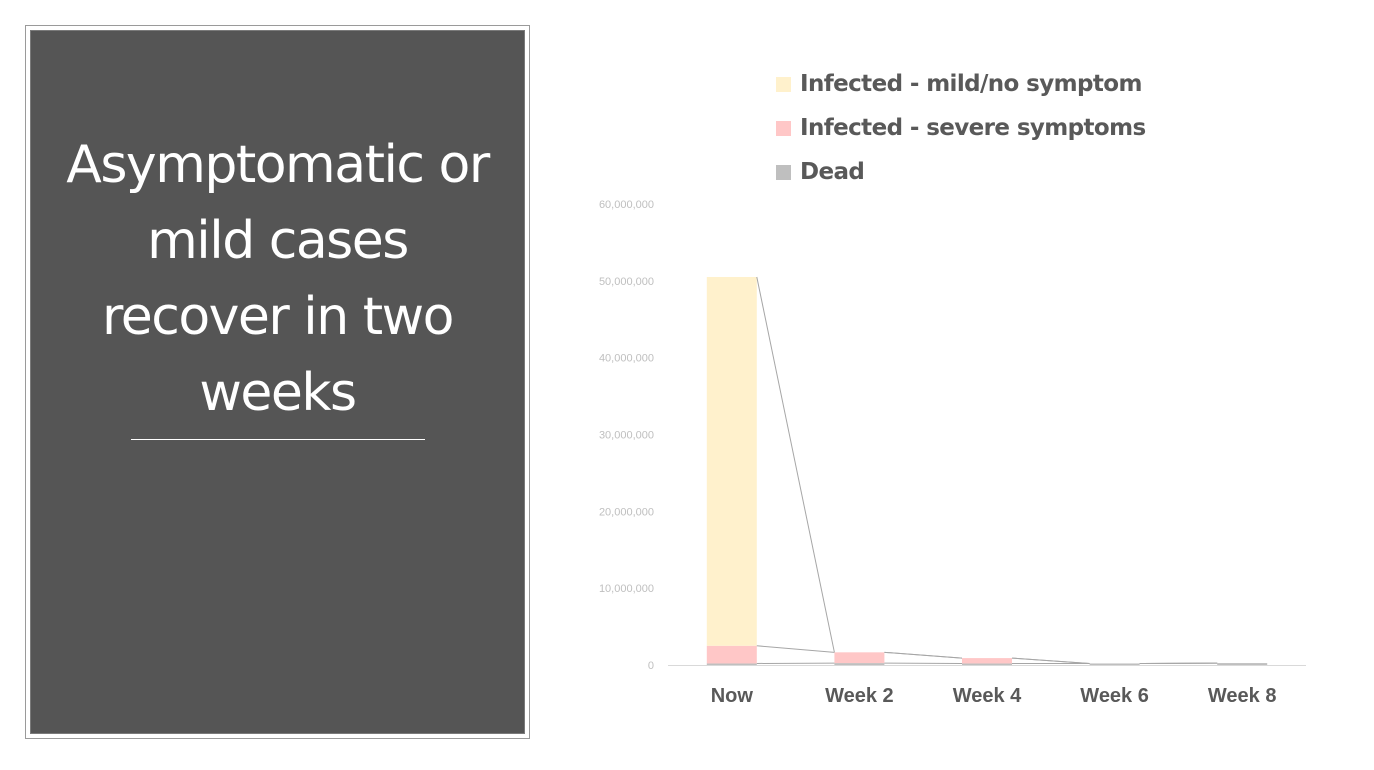 Image resolution: width=1374 pixels, height=770 pixels. I want to click on legend-label-dead: Dead, so click(832, 172).